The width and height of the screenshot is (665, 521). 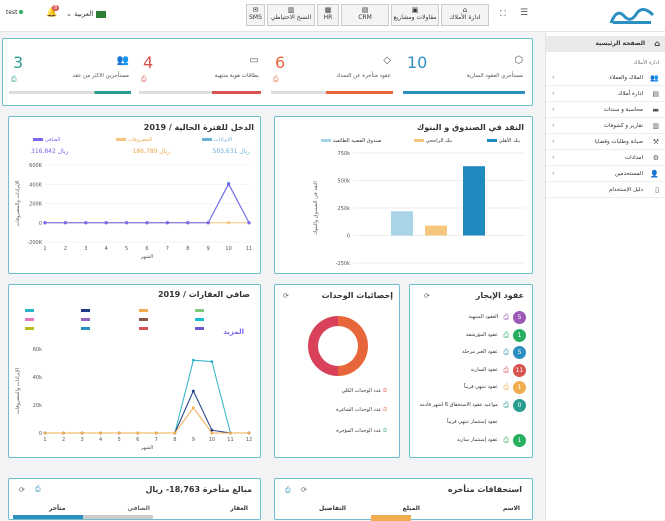 What do you see at coordinates (605, 94) in the screenshot?
I see `sidebar-item-property: ▤ ‹ ادارة أملاك` at bounding box center [605, 94].